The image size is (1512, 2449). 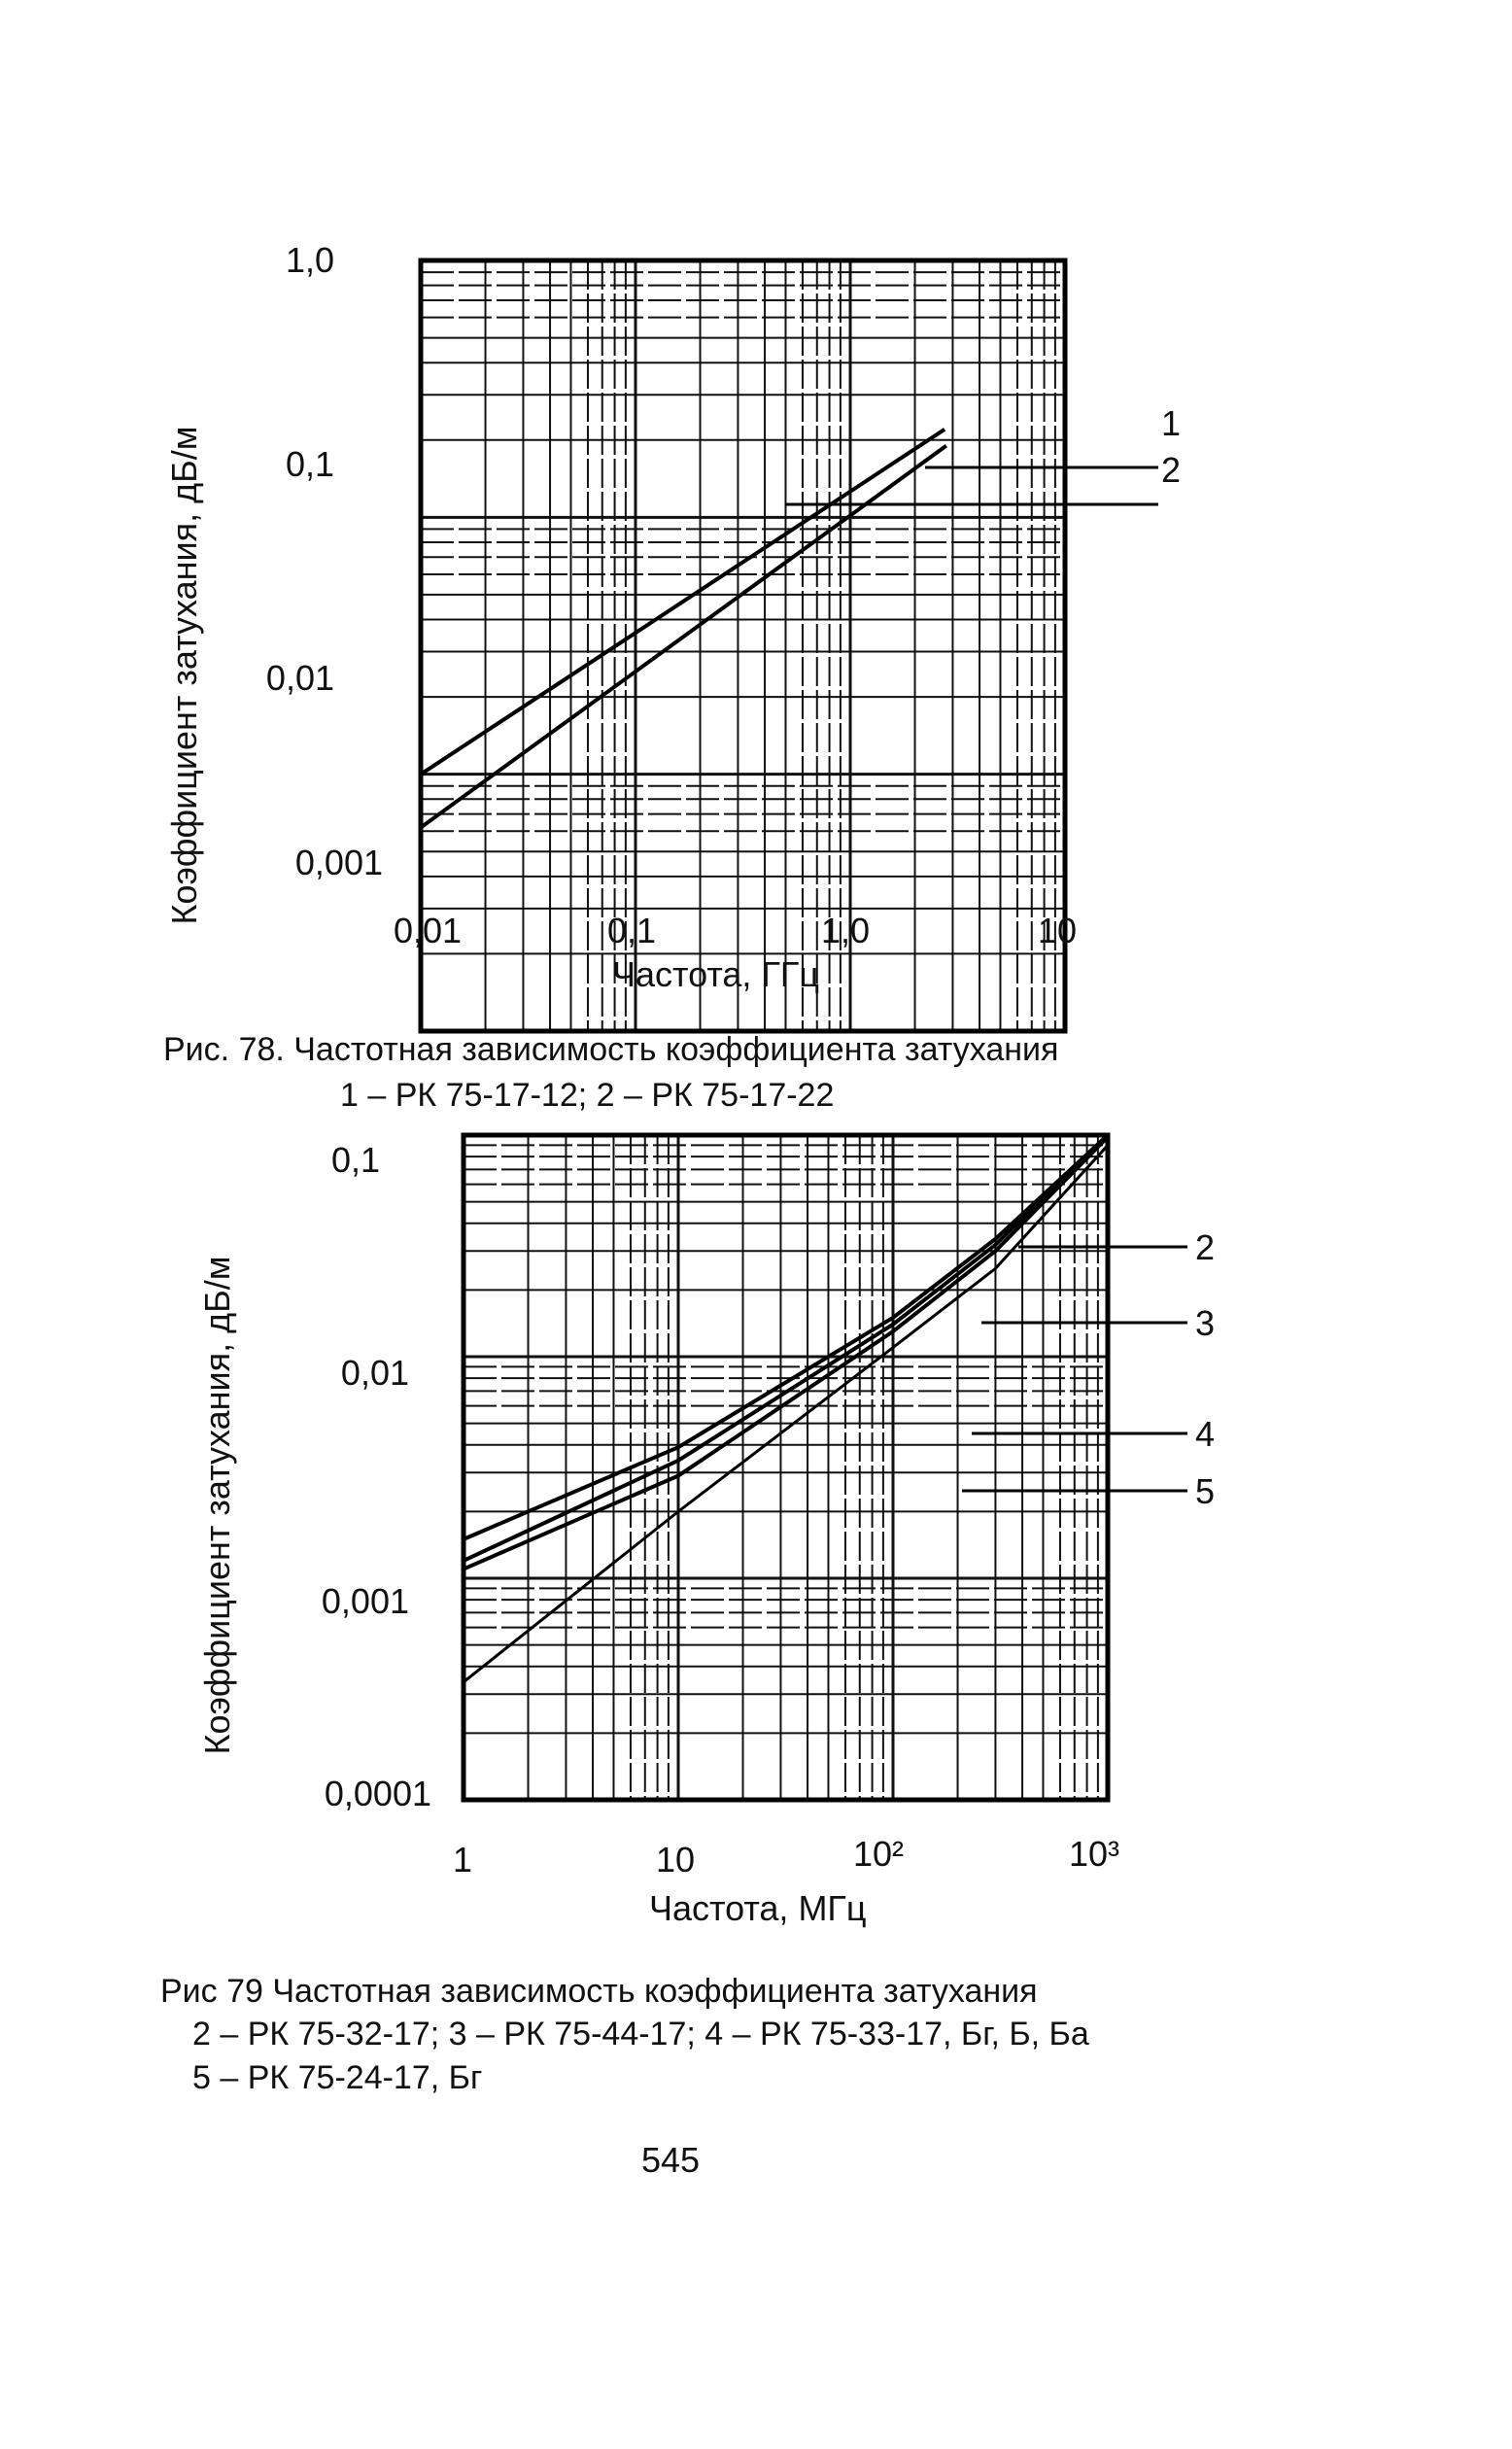 I want to click on chart2-series-label: 4, so click(x=1205, y=1434).